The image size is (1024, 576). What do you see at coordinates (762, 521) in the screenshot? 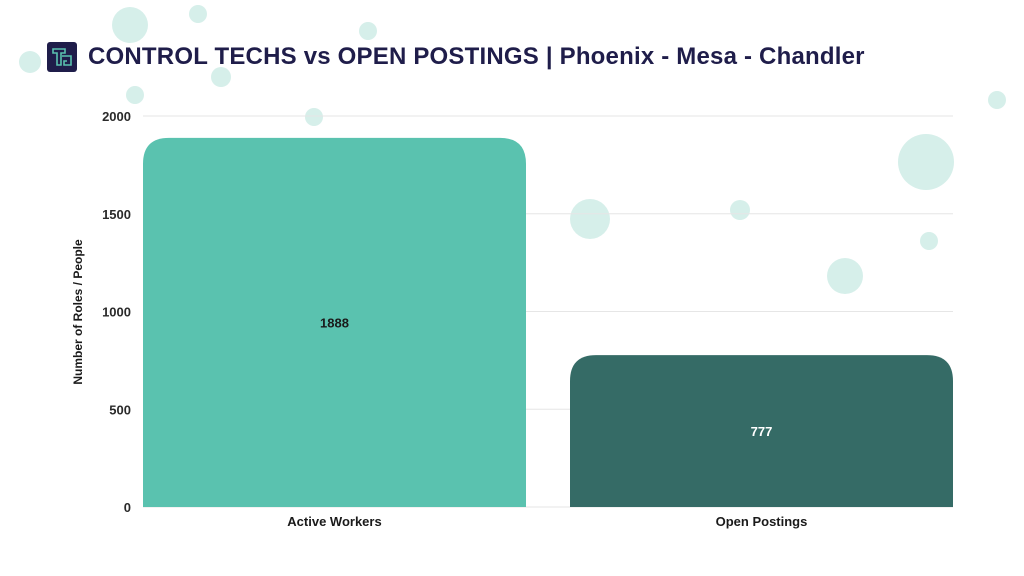
I see `x-category-label: Open Postings` at bounding box center [762, 521].